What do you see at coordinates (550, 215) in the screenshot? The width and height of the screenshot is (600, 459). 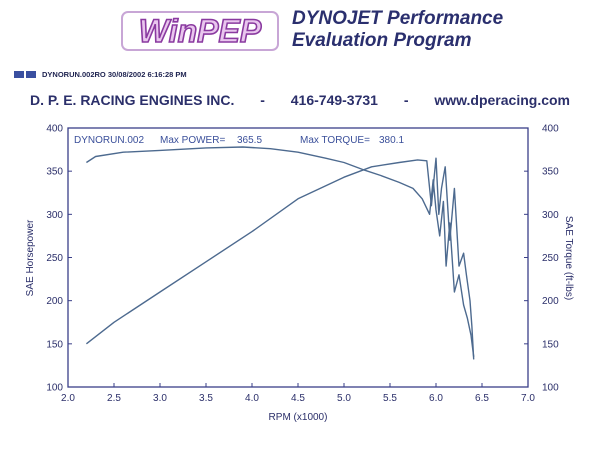 I see `right-tick-label: 300` at bounding box center [550, 215].